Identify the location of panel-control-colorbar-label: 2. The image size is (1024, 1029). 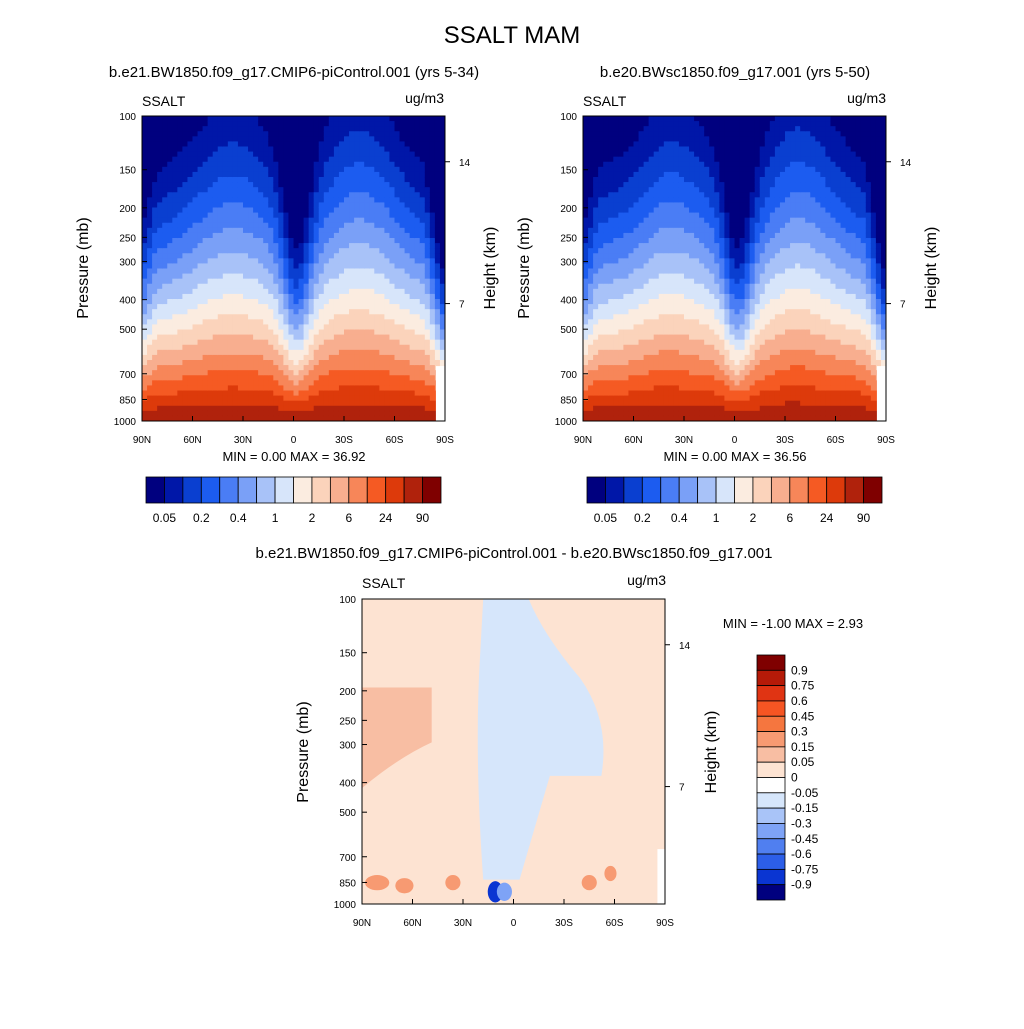
(312, 518).